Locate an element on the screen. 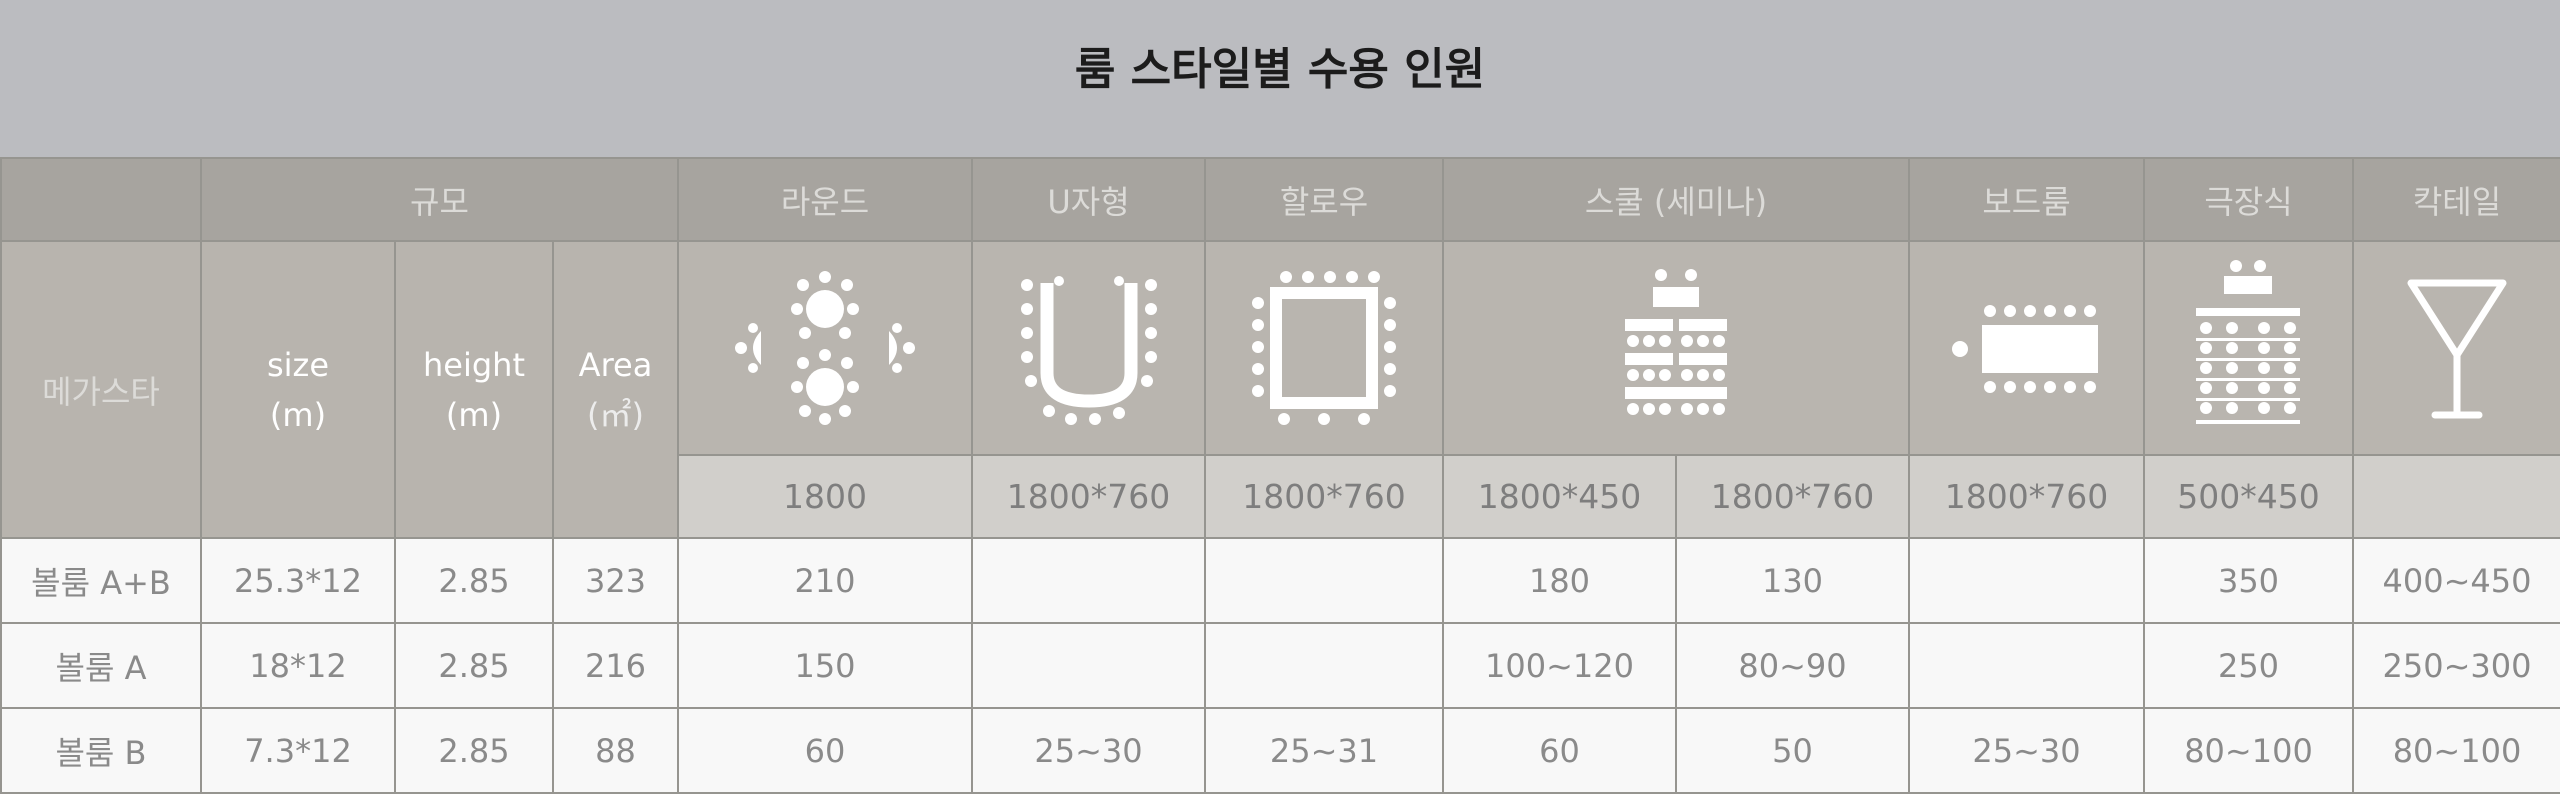 This screenshot has width=2560, height=800. area-header: Area (㎡) is located at coordinates (615, 389).